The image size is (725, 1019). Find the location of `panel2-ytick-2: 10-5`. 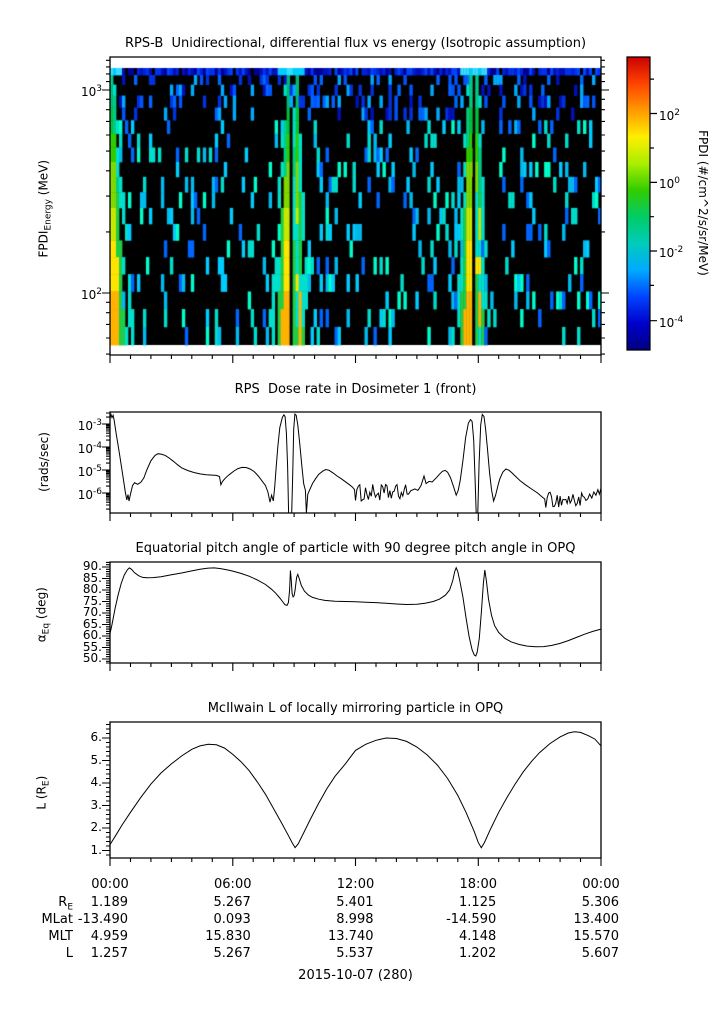

panel2-ytick-2: 10-5 is located at coordinates (89, 471).